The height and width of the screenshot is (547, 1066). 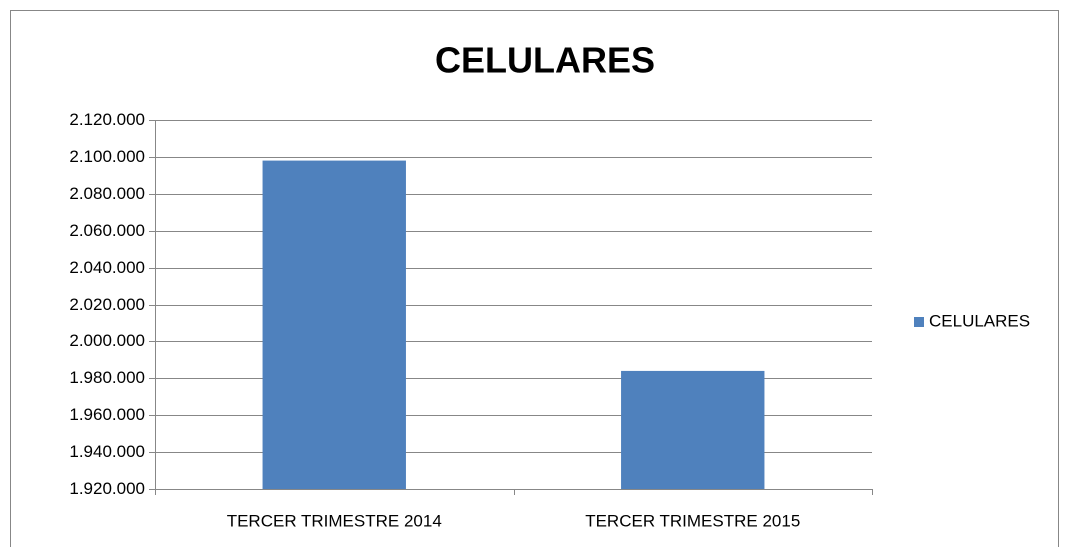 I want to click on chart-title: CELULARES, so click(x=545, y=60).